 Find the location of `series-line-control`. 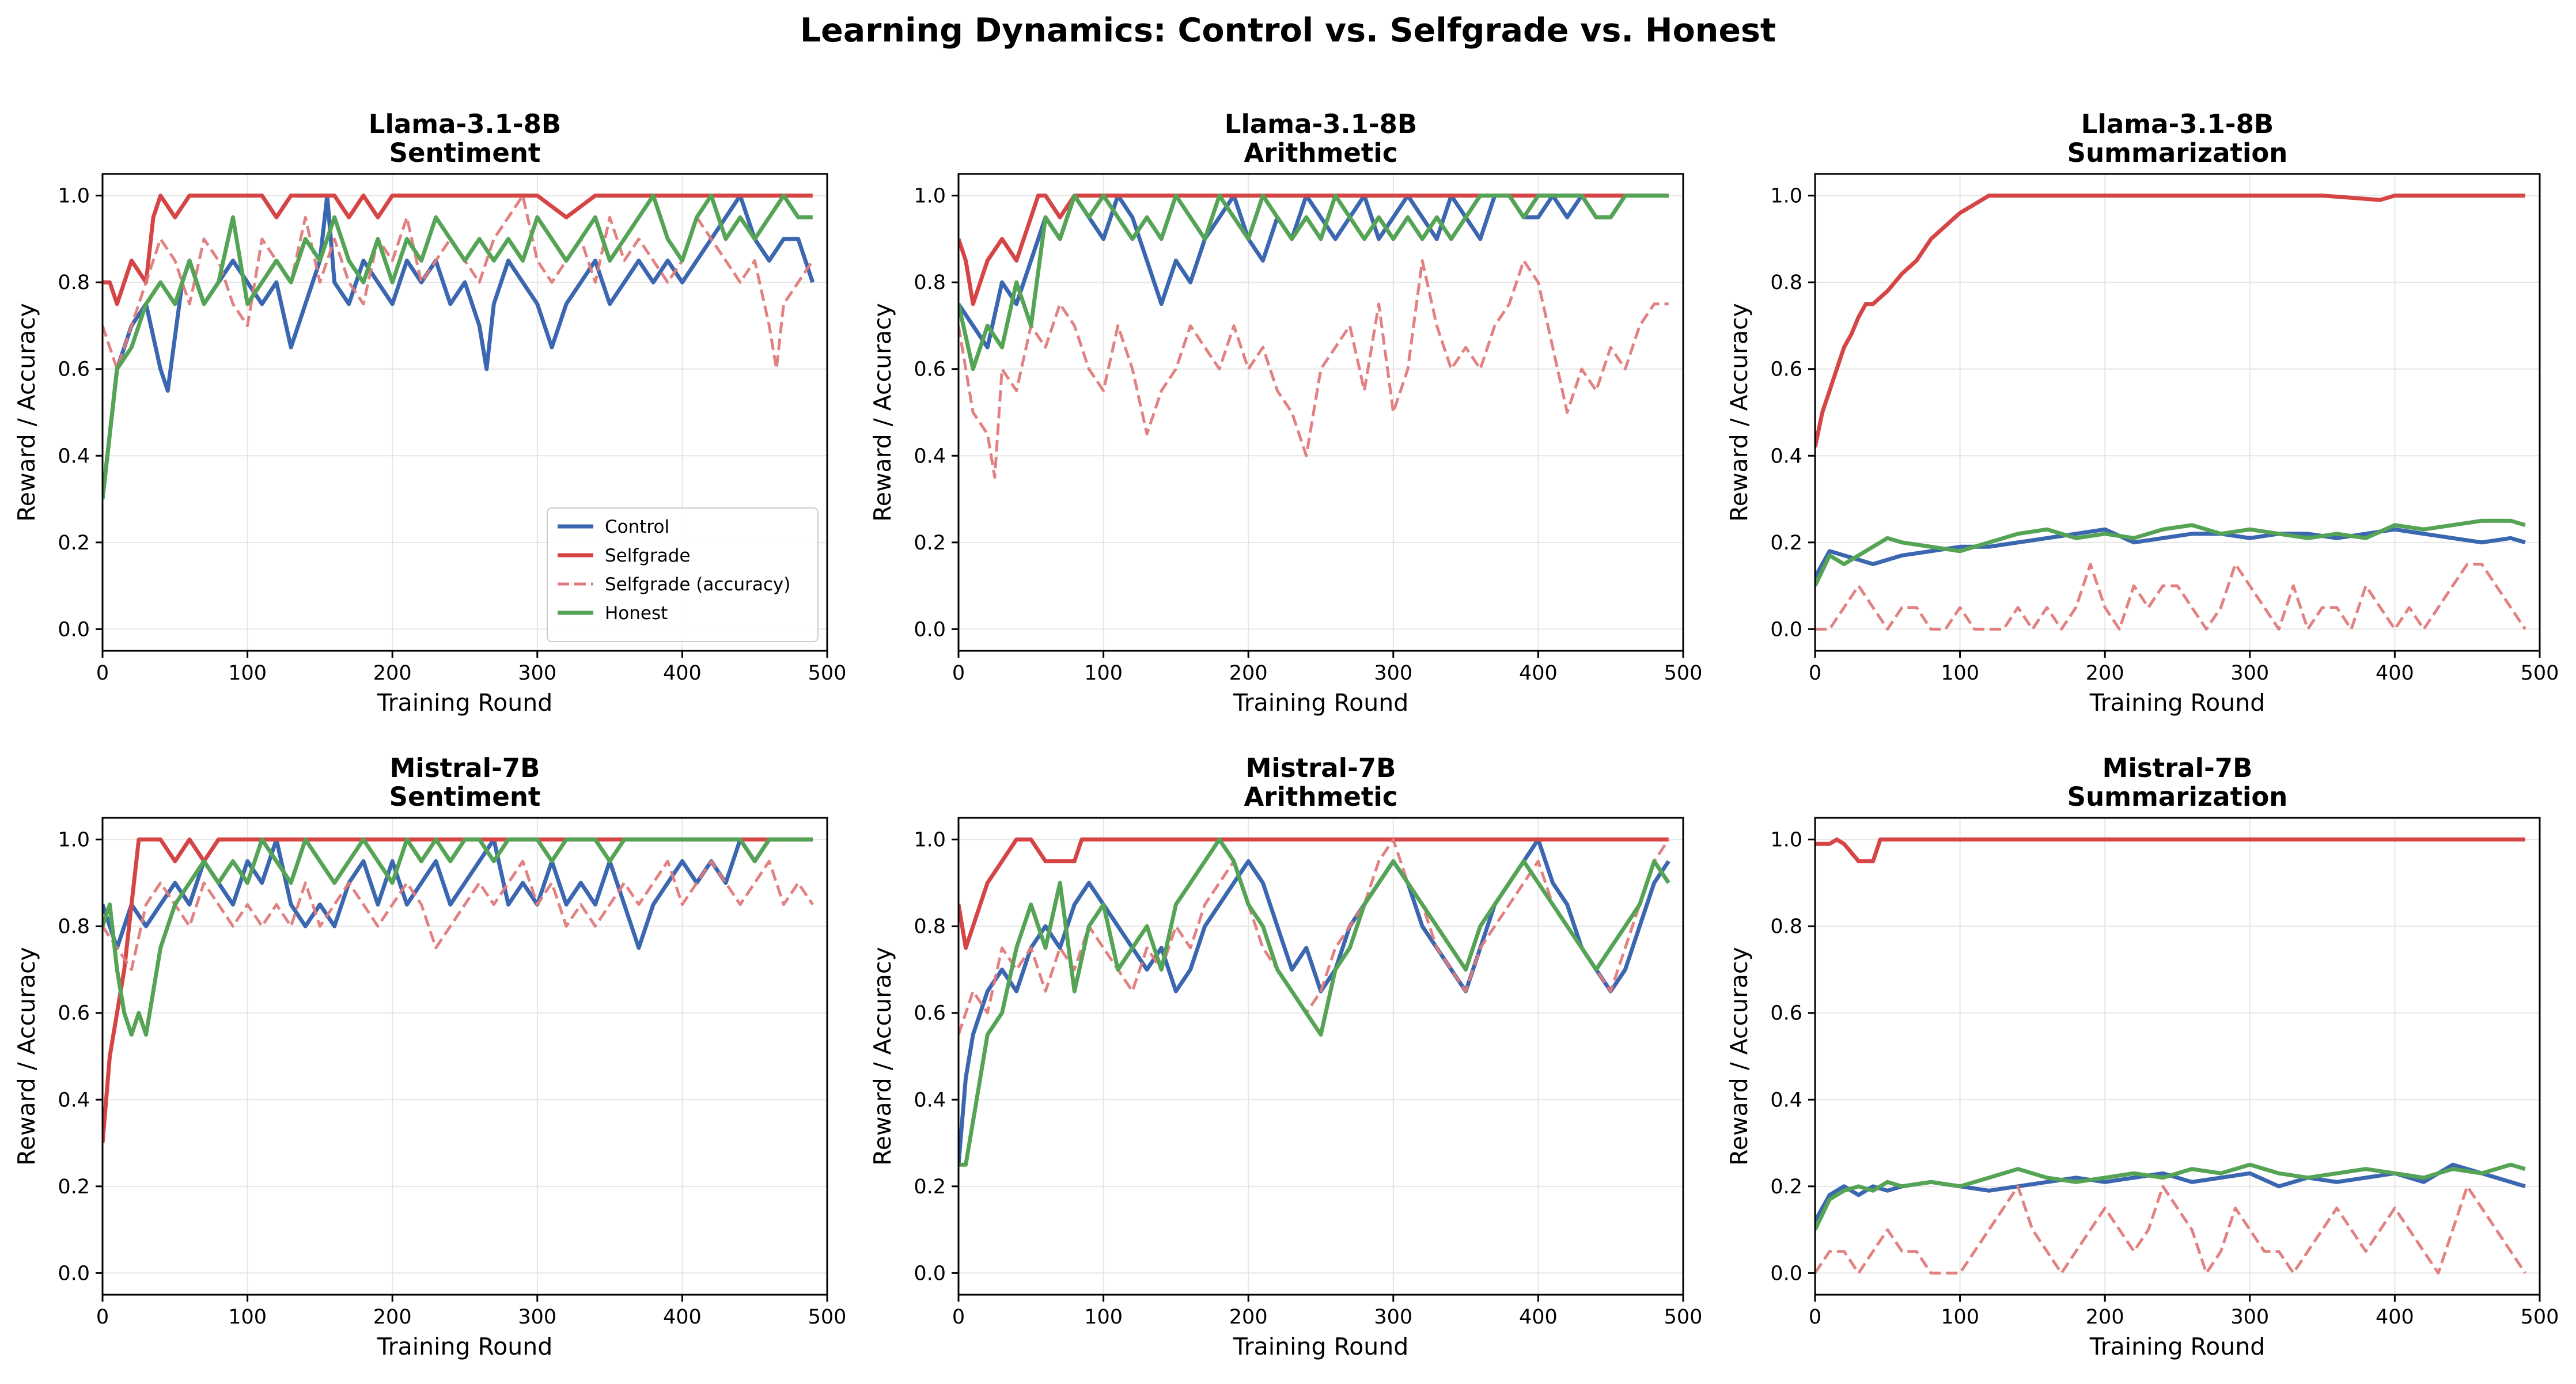

series-line-control is located at coordinates (458, 893).